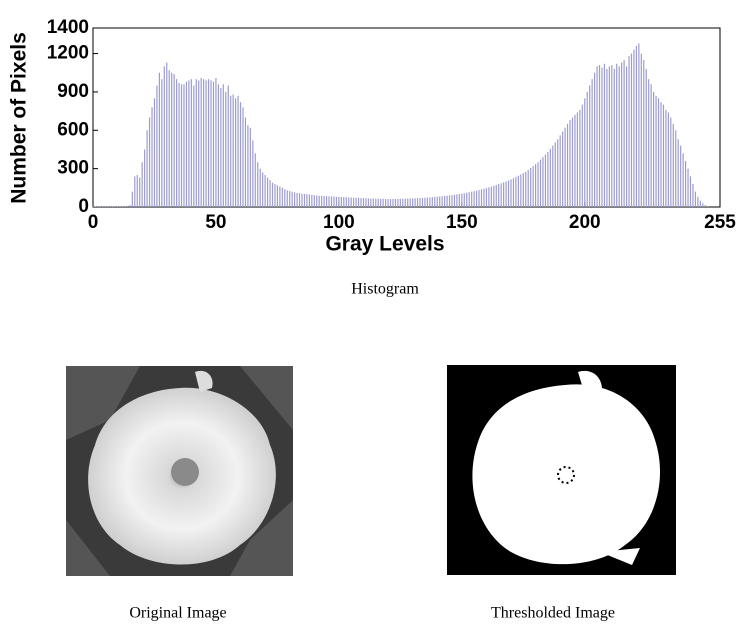 The width and height of the screenshot is (742, 632). Describe the element at coordinates (19, 118) in the screenshot. I see `y-axis-label: Number of Pixels` at that location.